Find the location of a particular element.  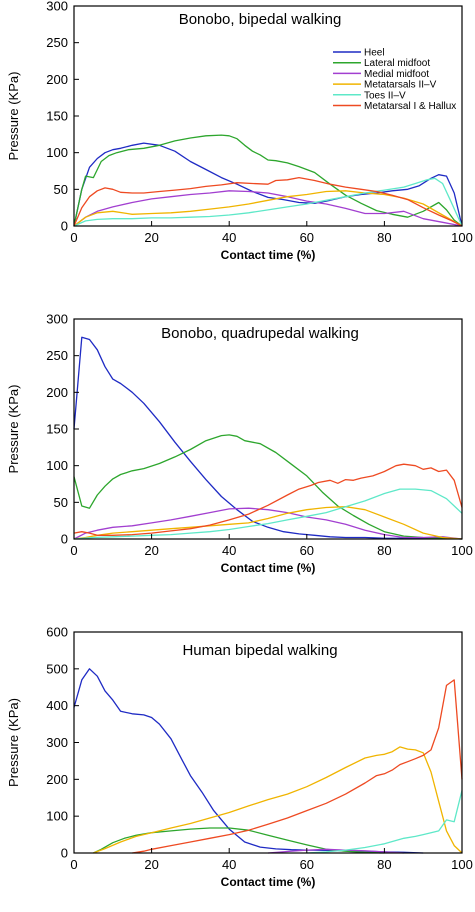

legend-label-lateral-midfoot: Lateral midfoot is located at coordinates (397, 63).